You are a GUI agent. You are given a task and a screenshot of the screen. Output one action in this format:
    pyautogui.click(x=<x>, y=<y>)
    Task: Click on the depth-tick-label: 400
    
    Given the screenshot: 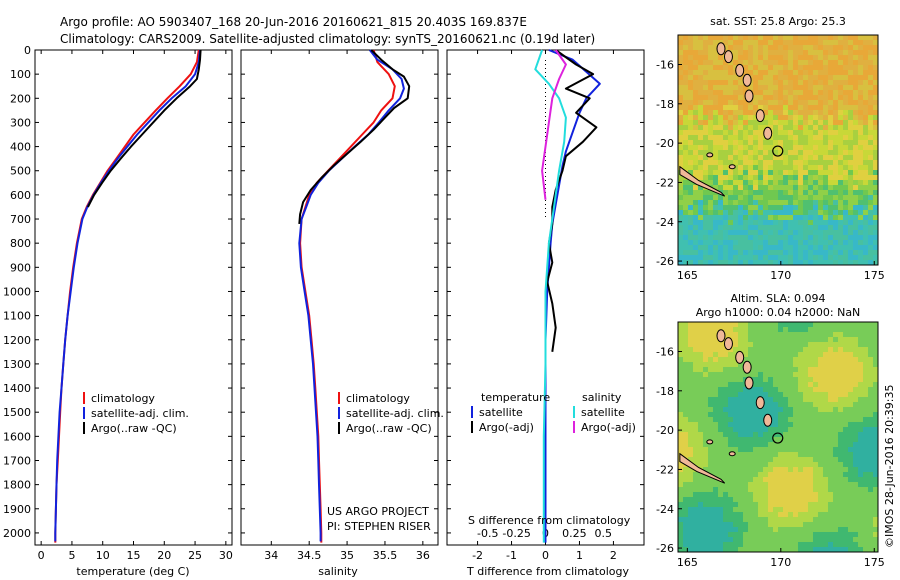 What is the action you would take?
    pyautogui.click(x=20, y=147)
    